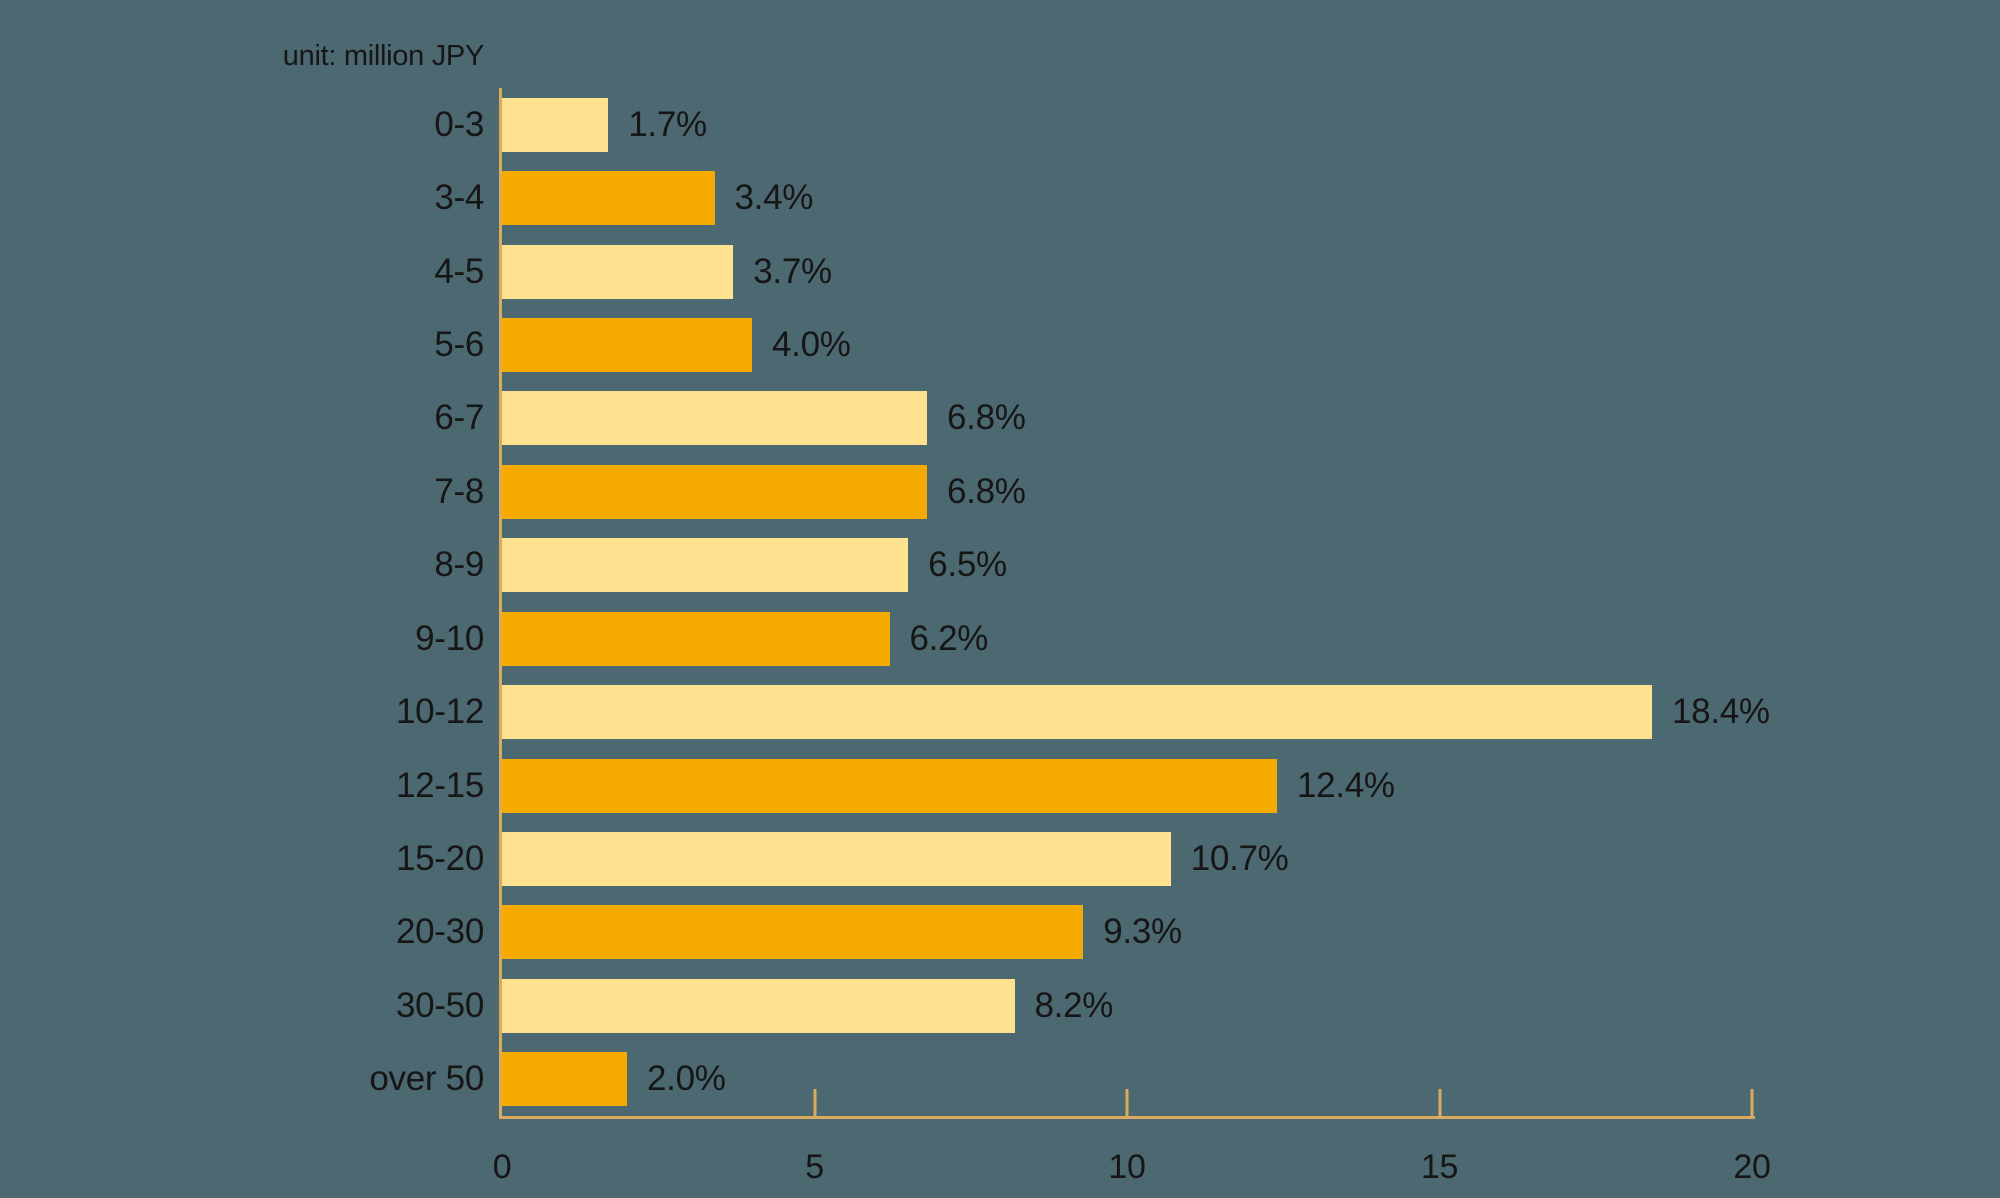 This screenshot has width=2000, height=1198. What do you see at coordinates (774, 198) in the screenshot?
I see `value-label: 3.4%` at bounding box center [774, 198].